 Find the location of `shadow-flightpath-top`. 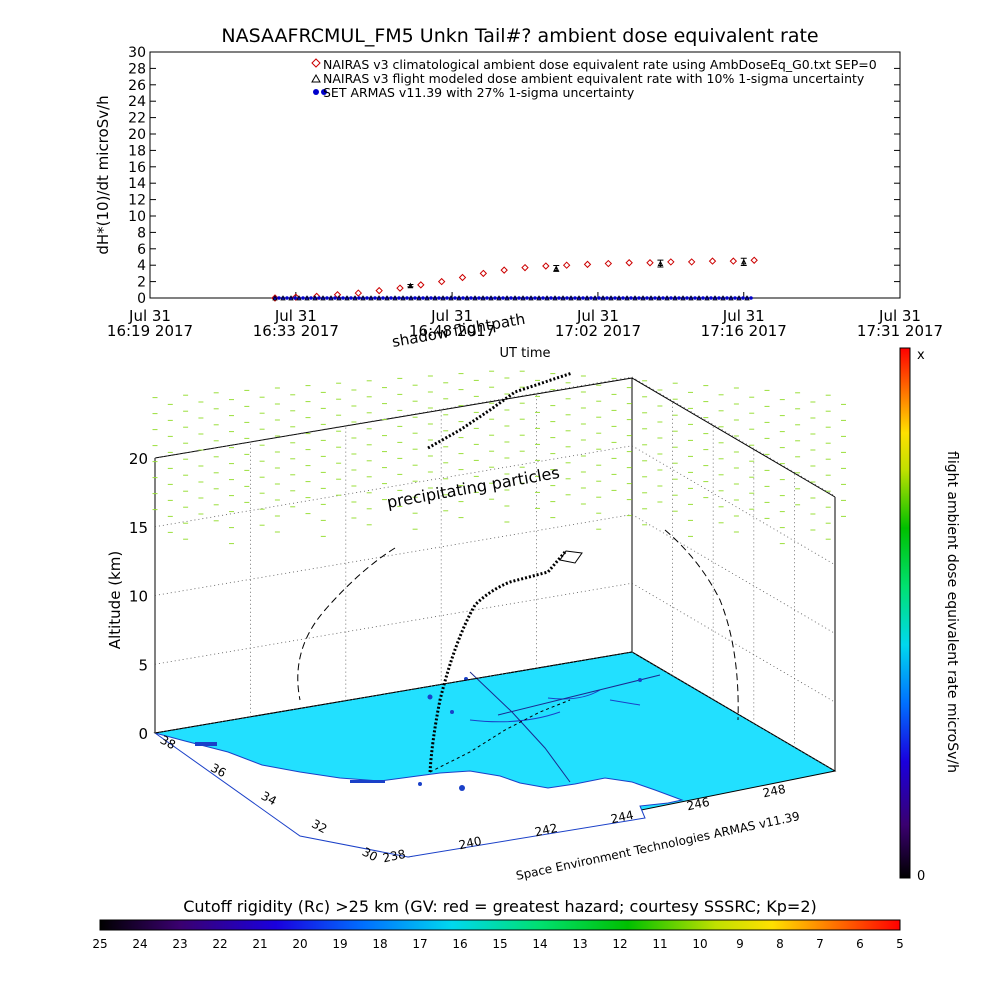

shadow-flightpath-top is located at coordinates (500, 410).